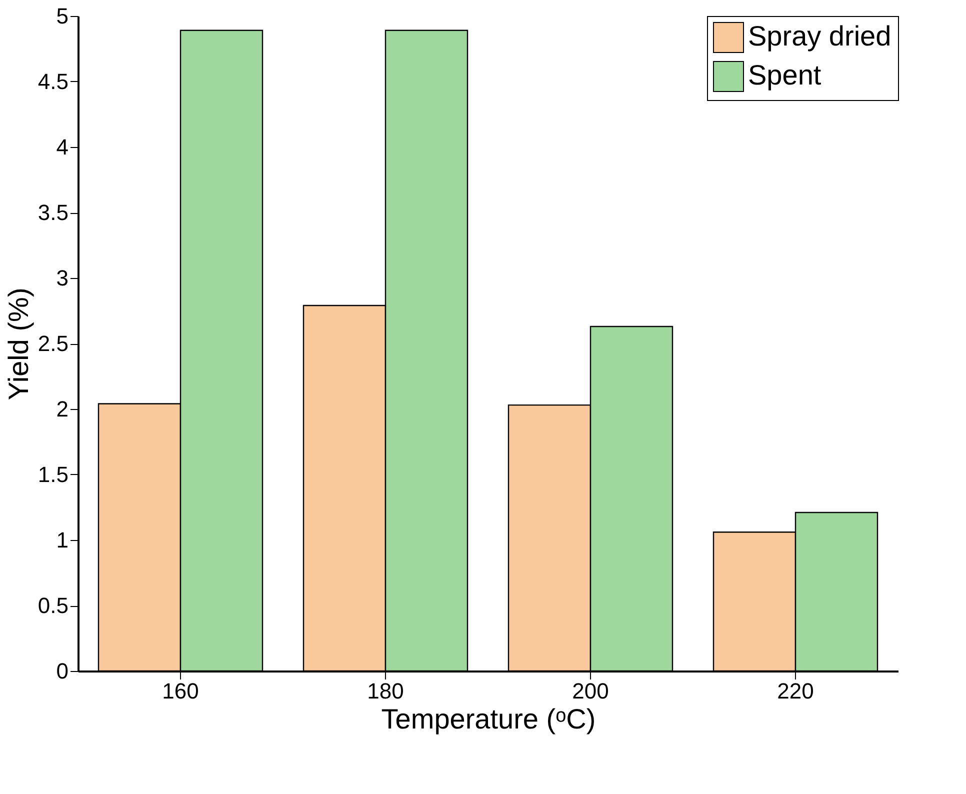 The image size is (966, 794). I want to click on x-tick-label: 160, so click(180, 691).